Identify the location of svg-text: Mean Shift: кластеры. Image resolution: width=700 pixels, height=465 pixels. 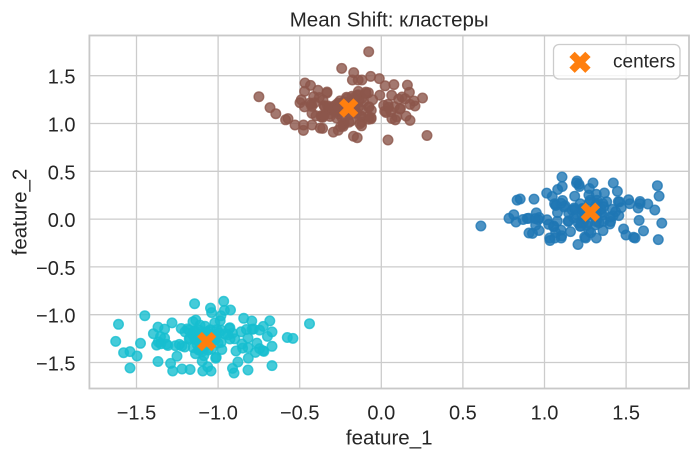
(389, 20).